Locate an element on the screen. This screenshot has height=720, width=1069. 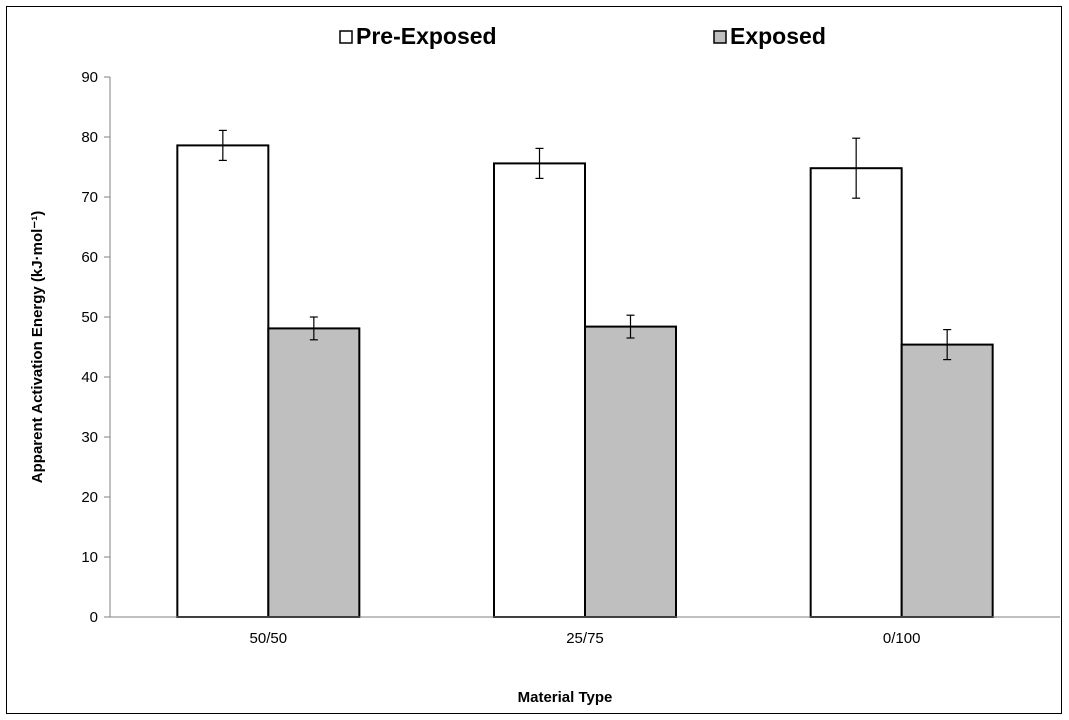
x-axis: 50/50 25/75 0/100 is located at coordinates (585, 631).